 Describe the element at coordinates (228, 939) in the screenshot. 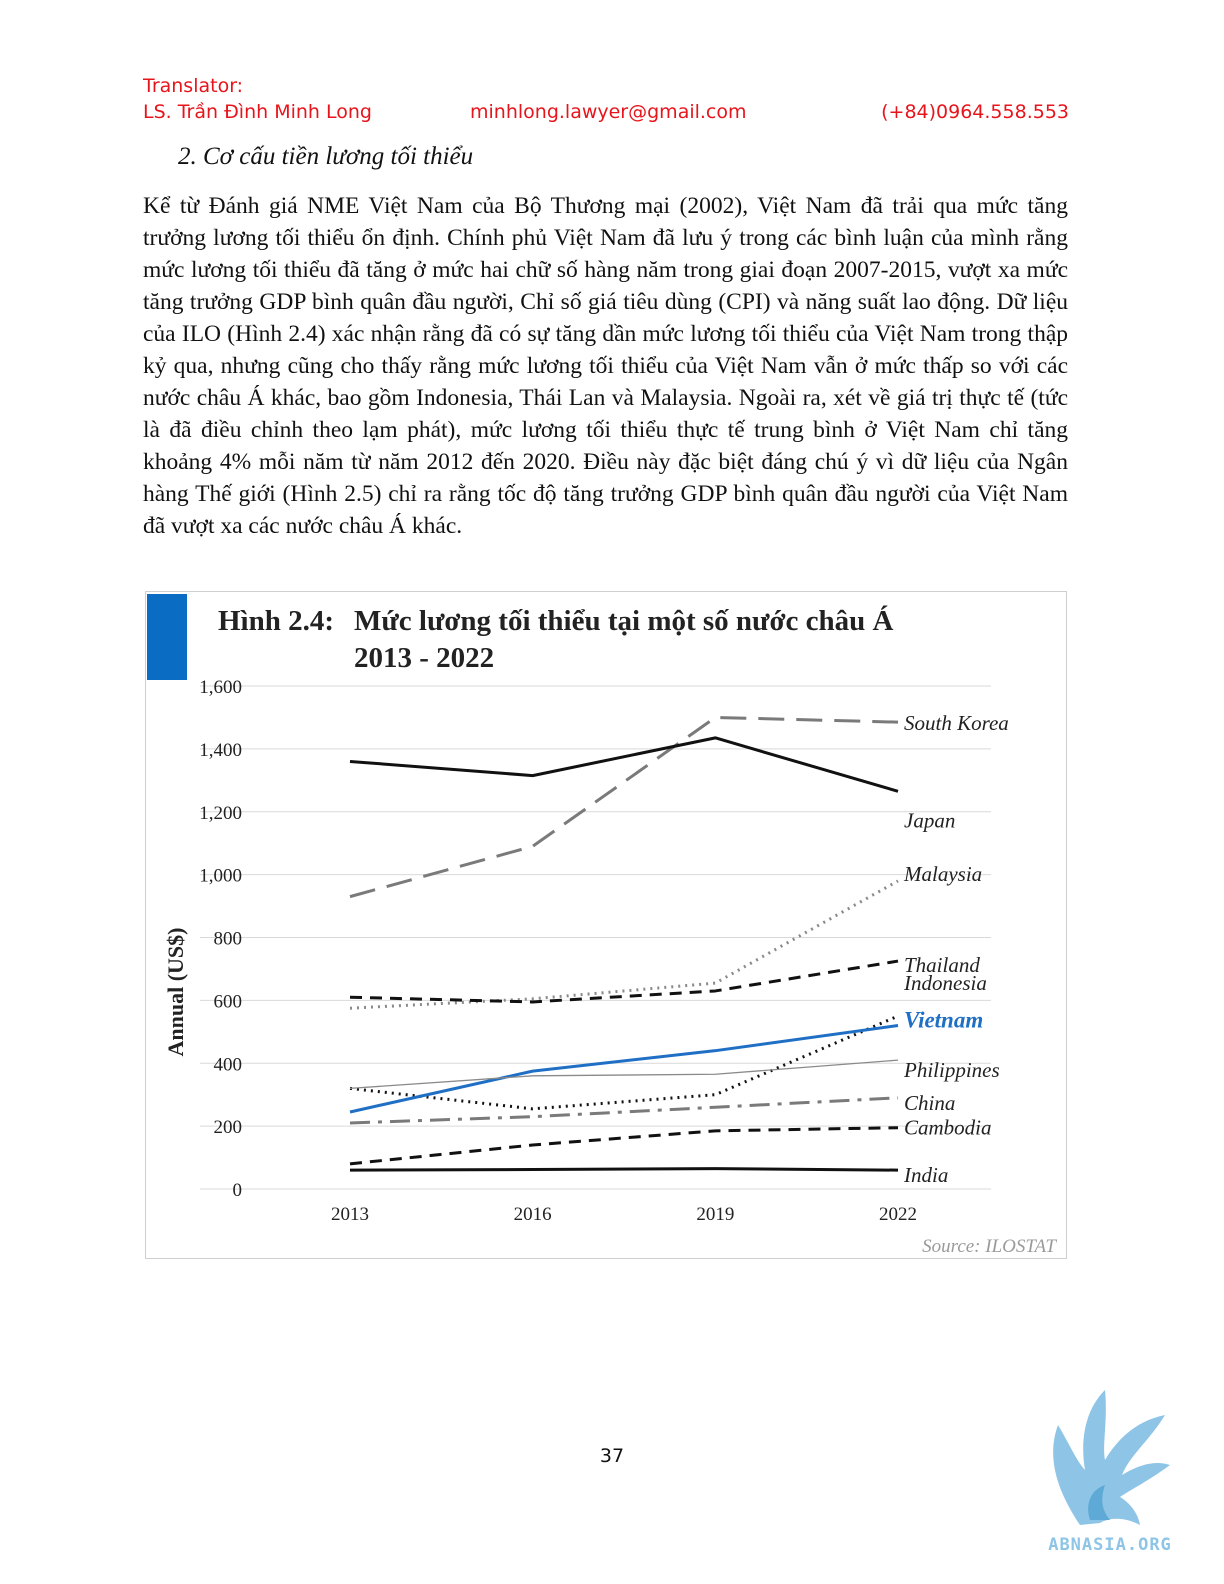

I see `y-tick-label: 800` at that location.